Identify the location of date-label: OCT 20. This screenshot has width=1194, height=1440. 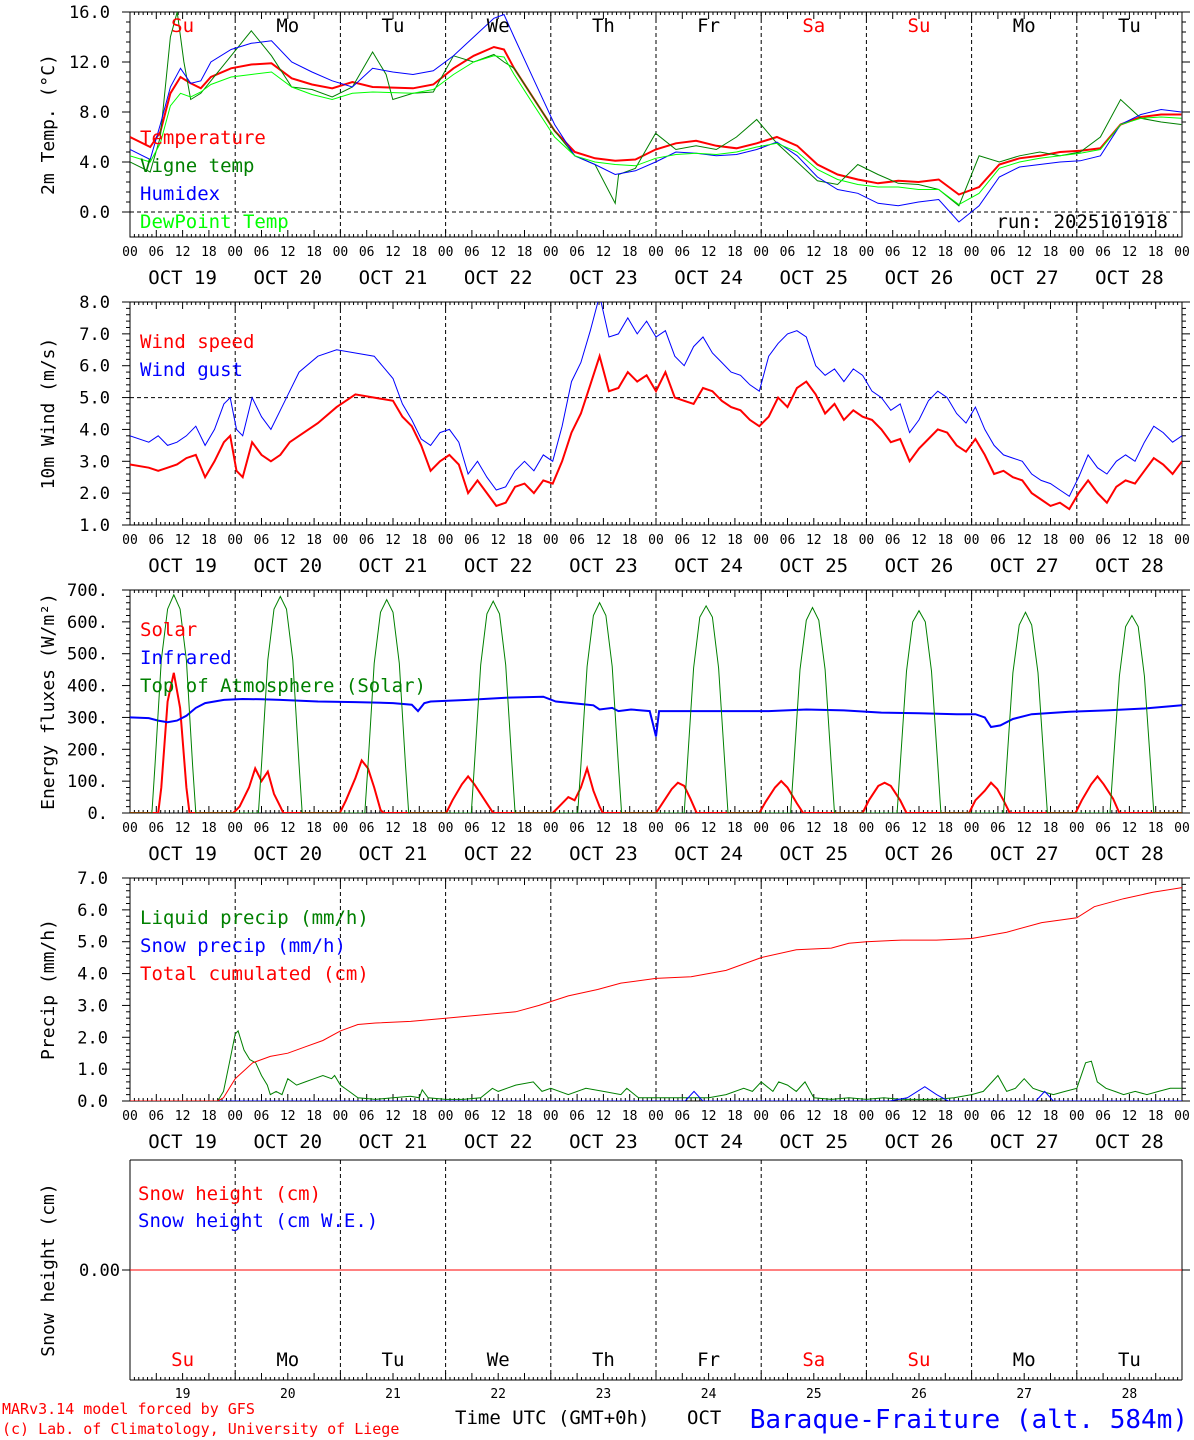
(287, 854).